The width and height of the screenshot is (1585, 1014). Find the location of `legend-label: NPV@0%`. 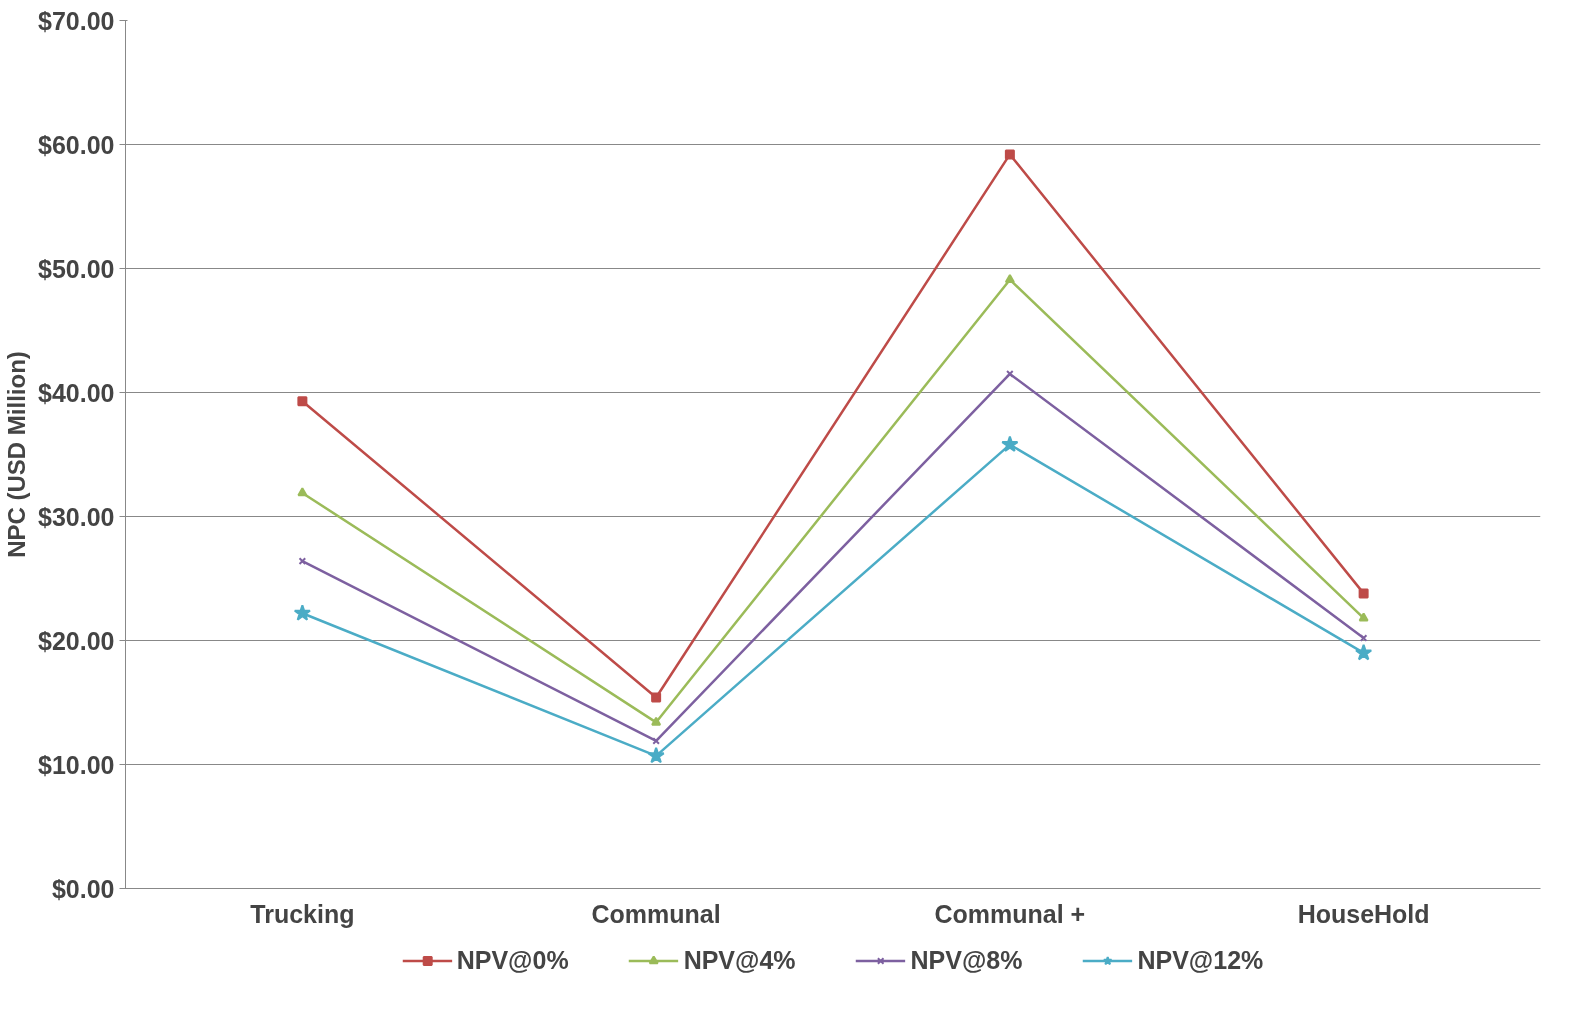

legend-label: NPV@0% is located at coordinates (512, 960).